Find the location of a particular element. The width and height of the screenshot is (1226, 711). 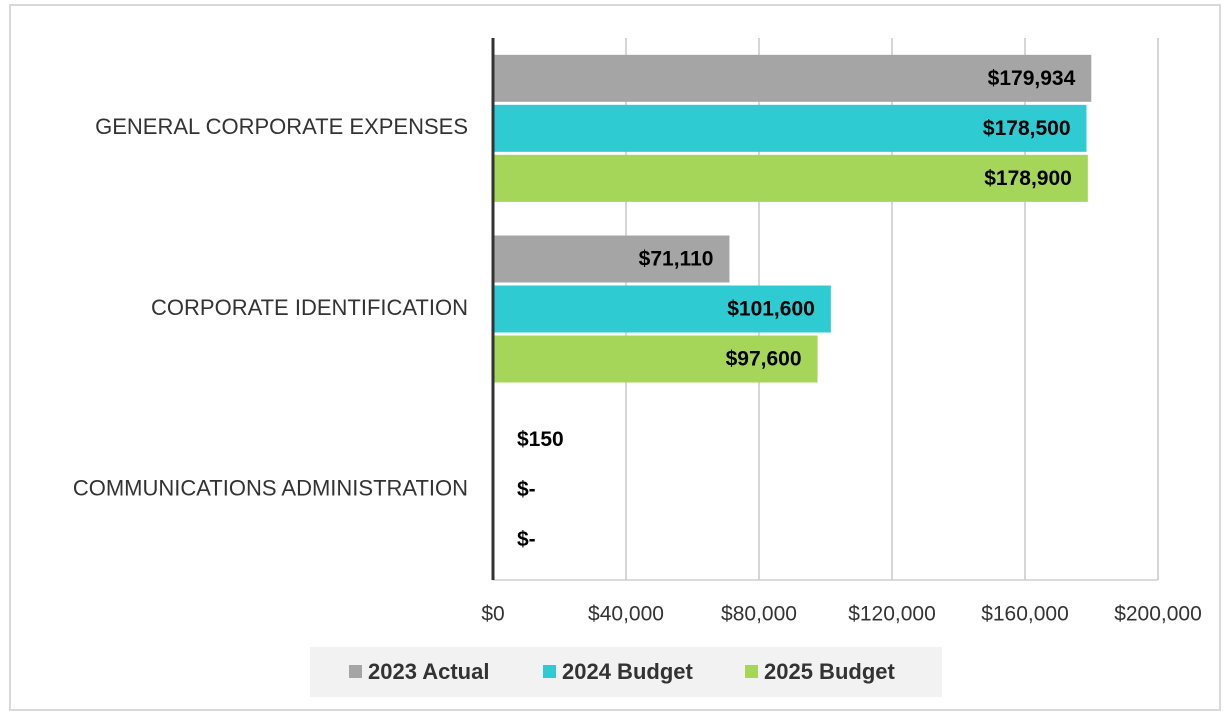

x-tick-label: $80,000 is located at coordinates (759, 614).